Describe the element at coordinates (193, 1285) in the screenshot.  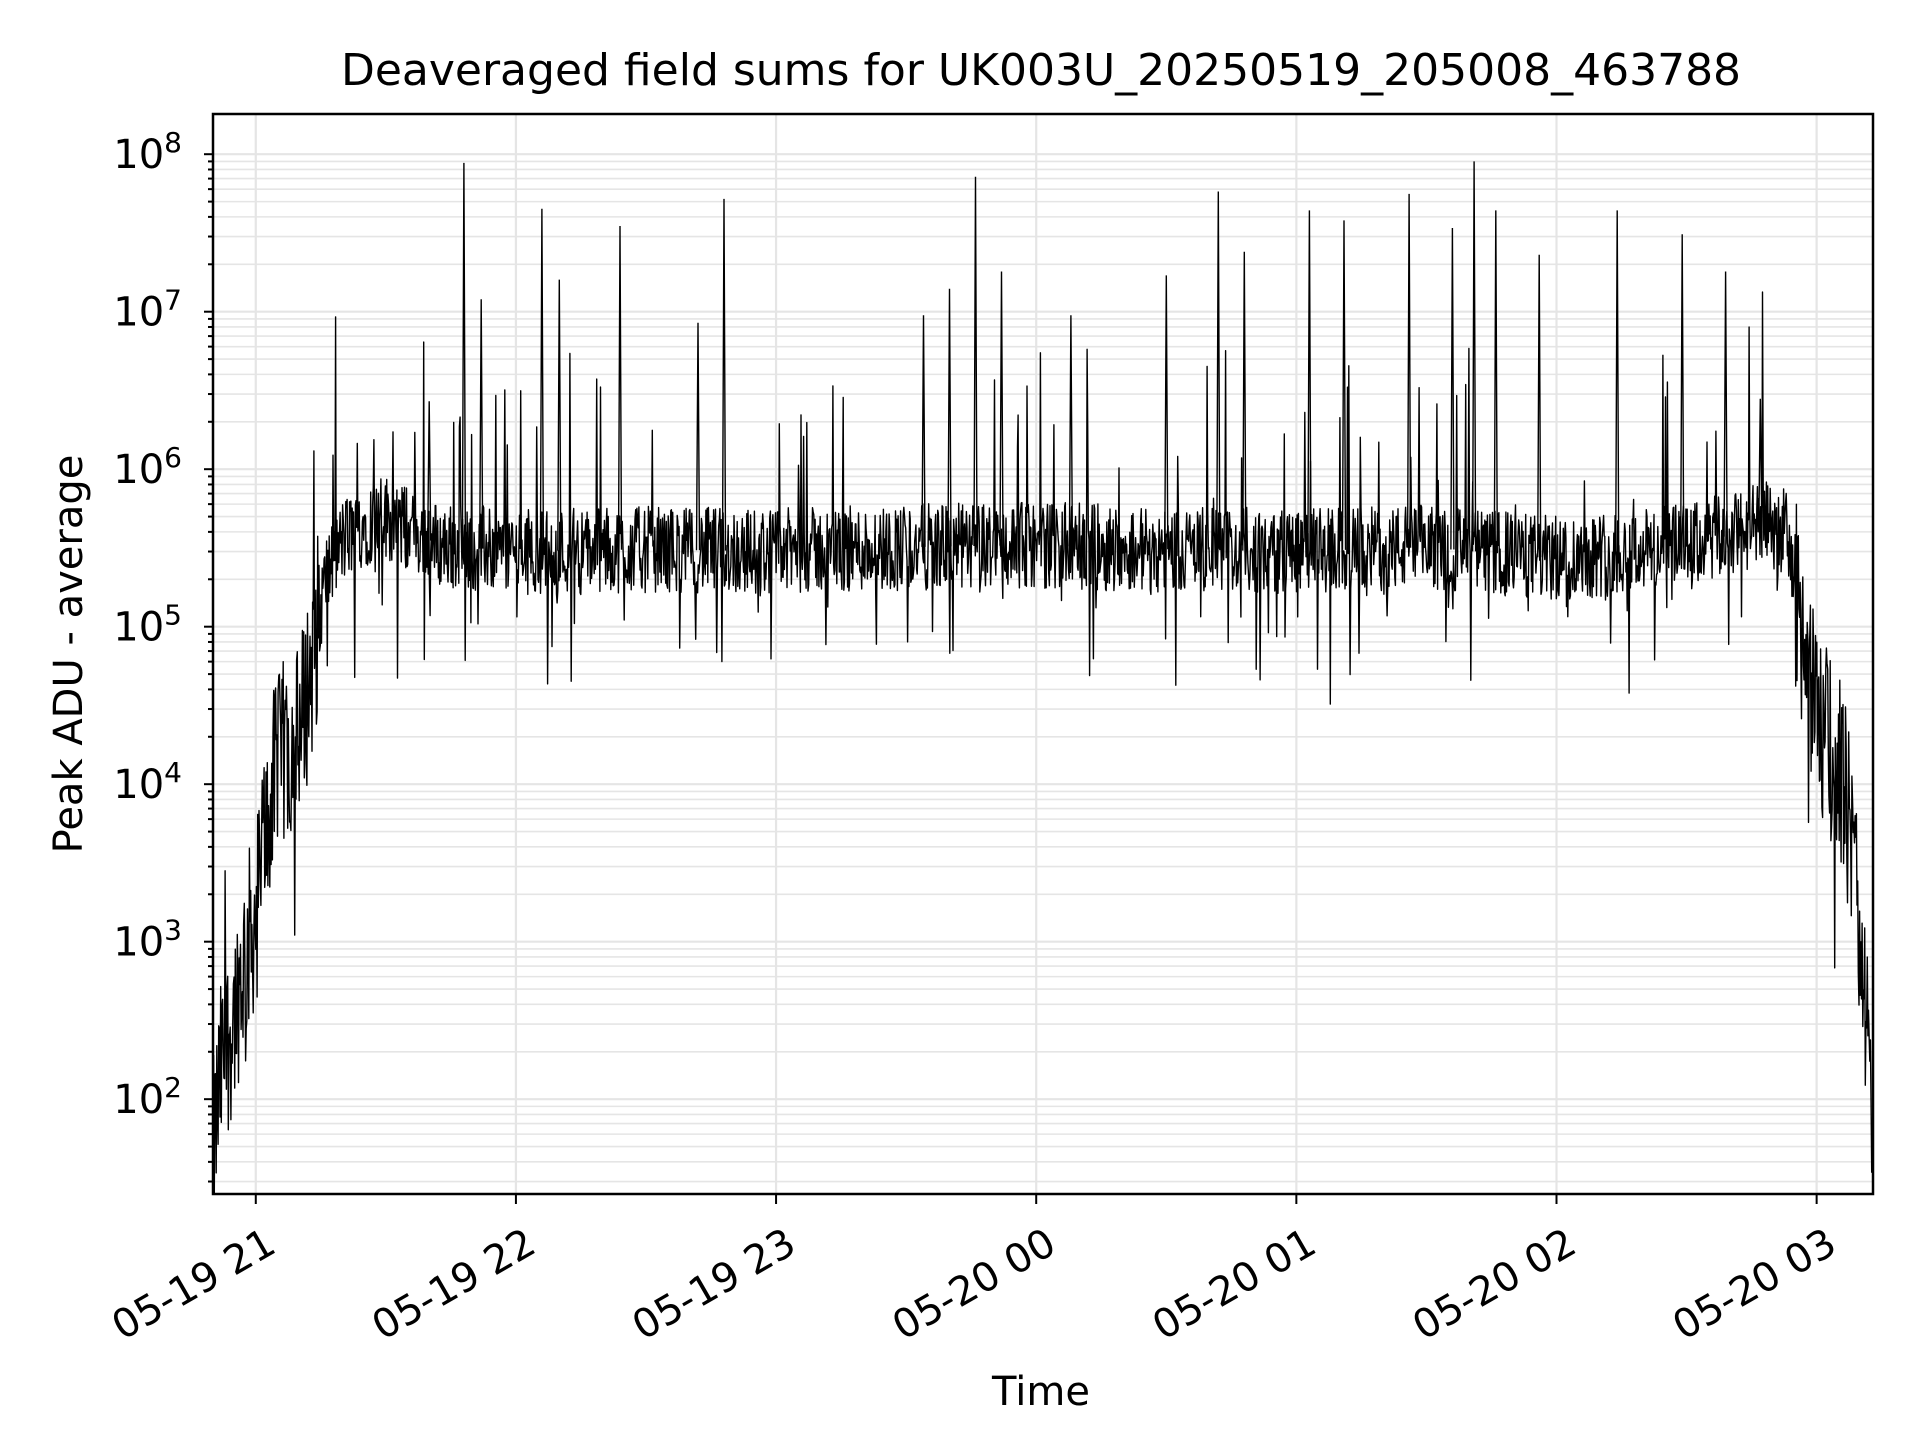
I see `x-tick-label: 05-19 21` at that location.